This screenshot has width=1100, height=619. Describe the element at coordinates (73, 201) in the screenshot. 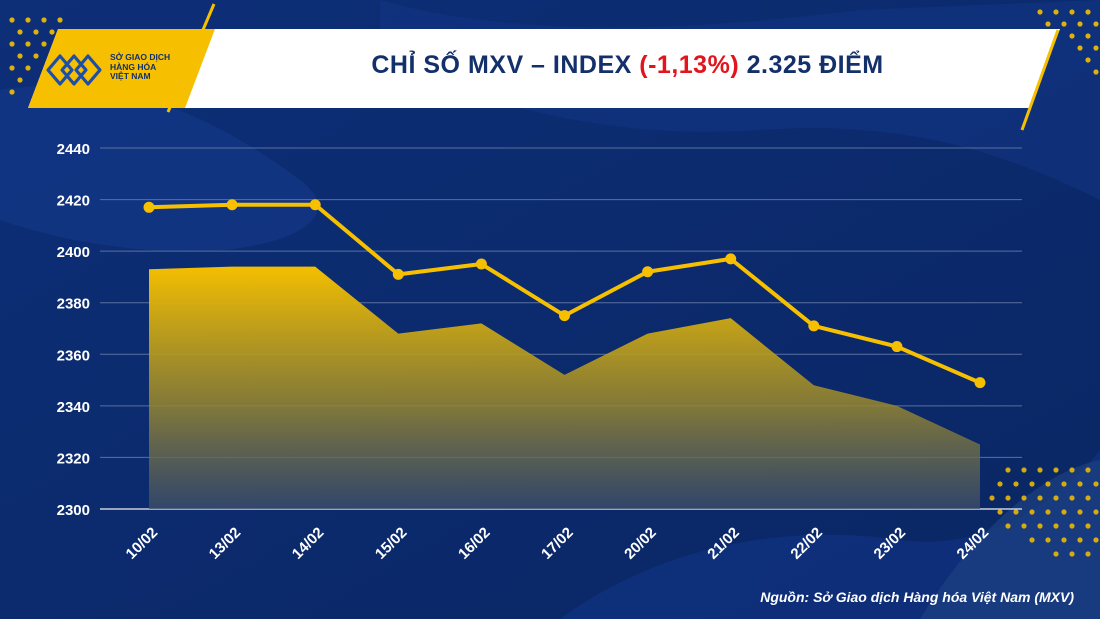

I see `y-tick-label: 2420` at that location.